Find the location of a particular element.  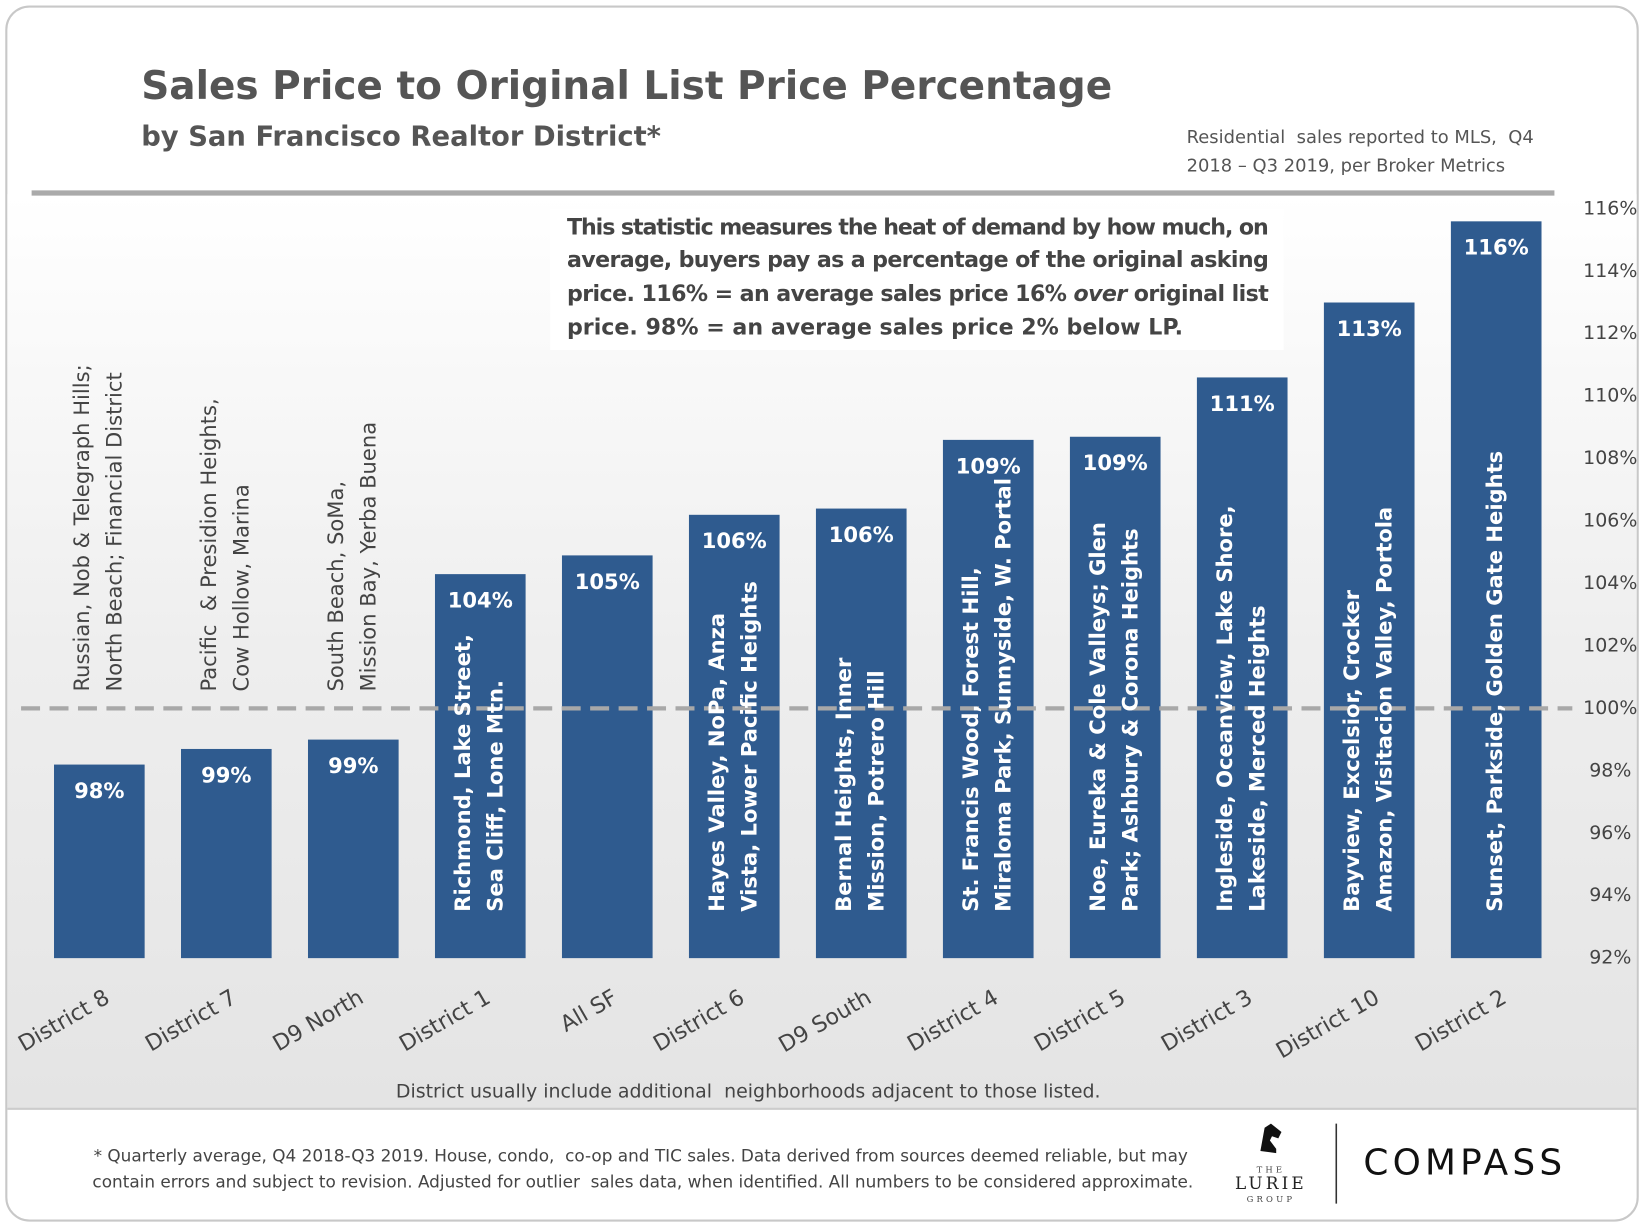

category-note: Lakeside, Merced Heights is located at coordinates (1257, 758).